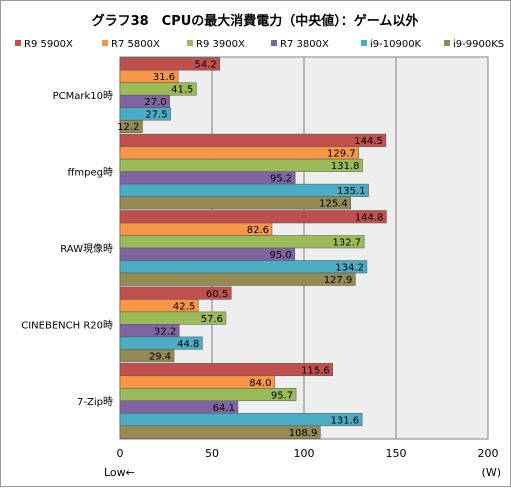 The image size is (511, 490). What do you see at coordinates (90, 173) in the screenshot?
I see `category-label: ffmpeg時` at bounding box center [90, 173].